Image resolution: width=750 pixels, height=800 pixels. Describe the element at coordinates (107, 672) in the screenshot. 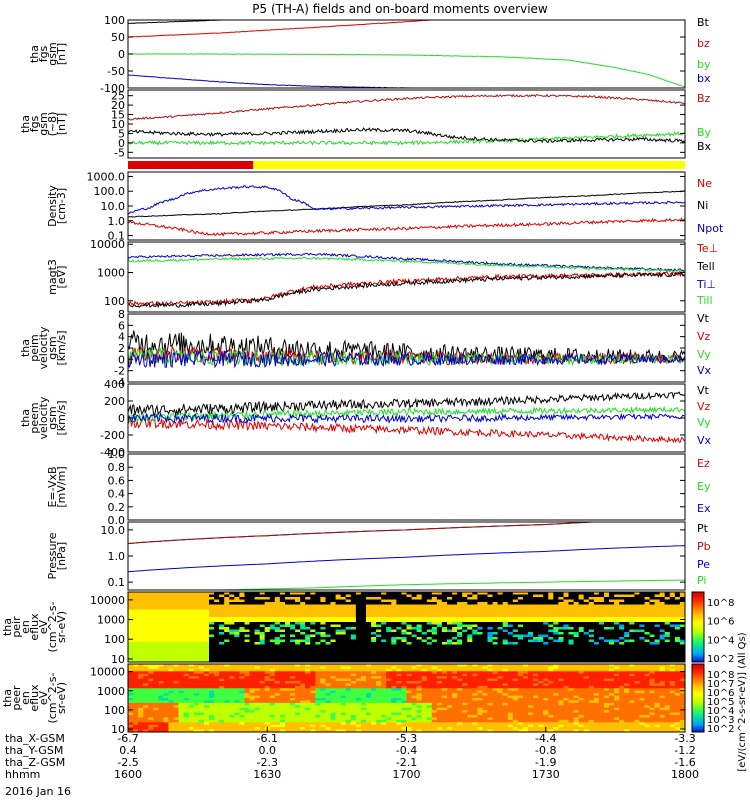

I see `ytick-label-p10-0: 10000` at that location.